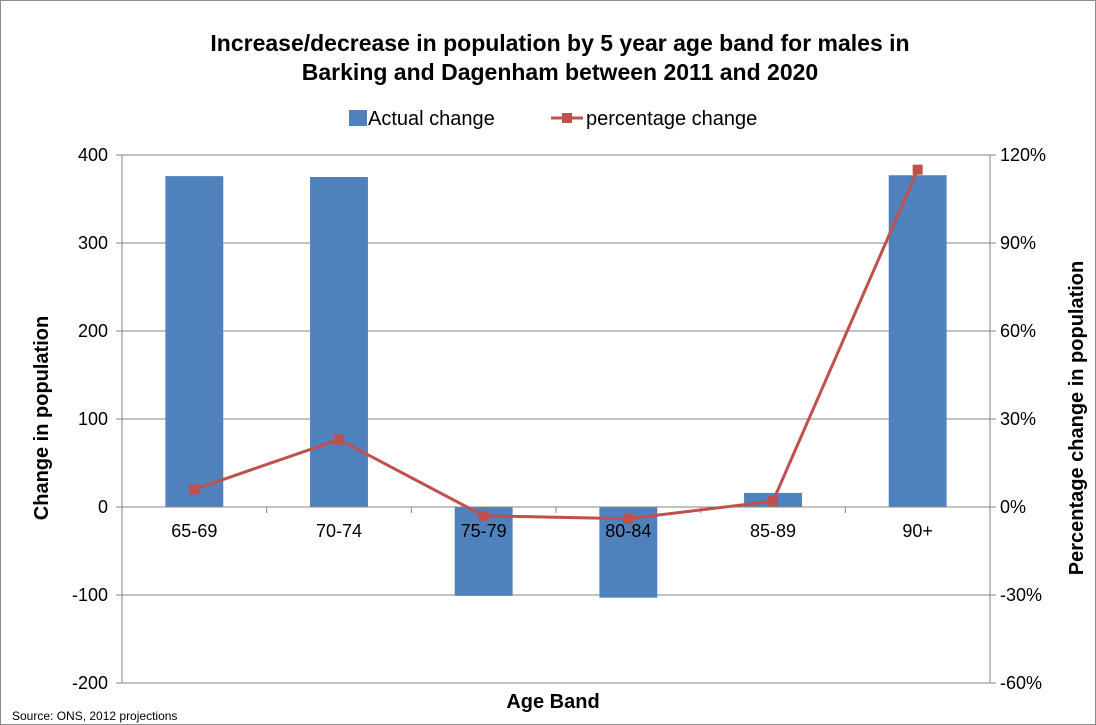 The width and height of the screenshot is (1096, 725). I want to click on y-tick-label: 200, so click(93, 331).